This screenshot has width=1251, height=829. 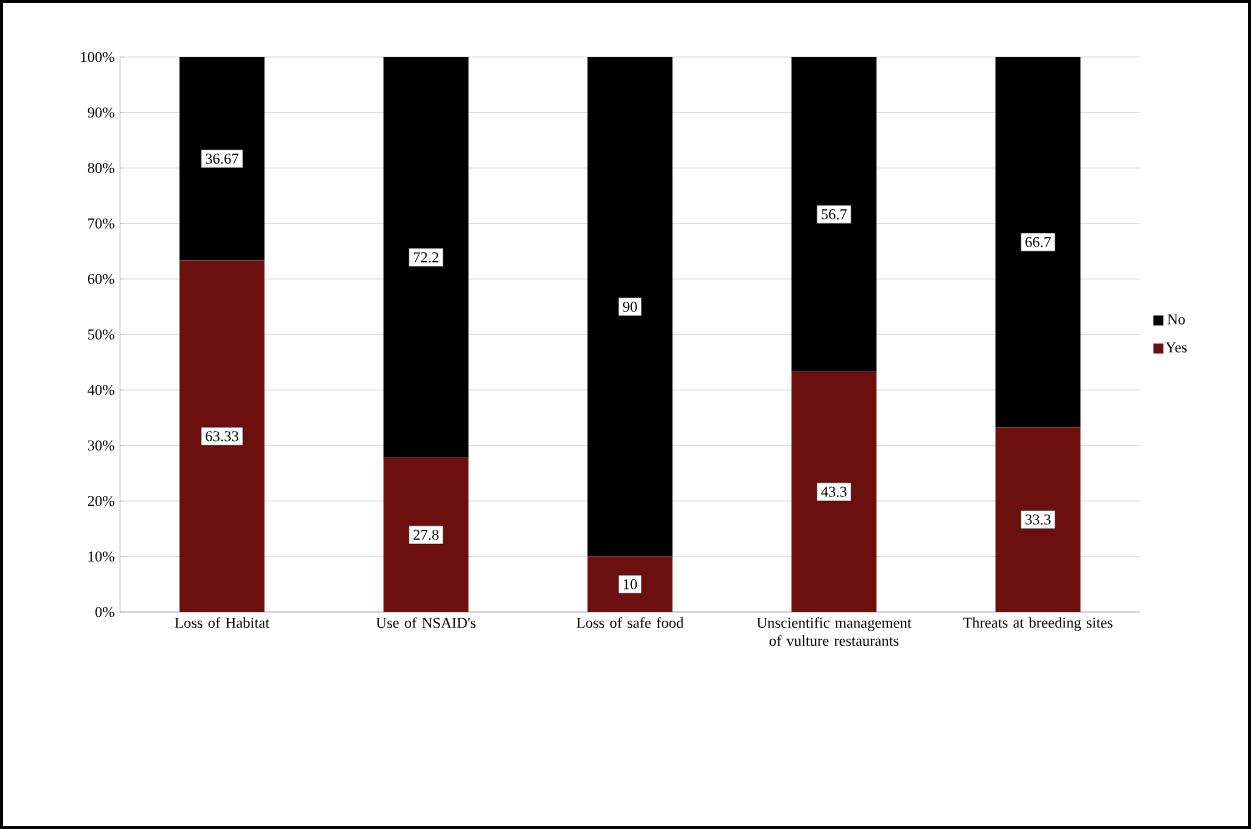 What do you see at coordinates (1176, 347) in the screenshot?
I see `legend-label: Yes` at bounding box center [1176, 347].